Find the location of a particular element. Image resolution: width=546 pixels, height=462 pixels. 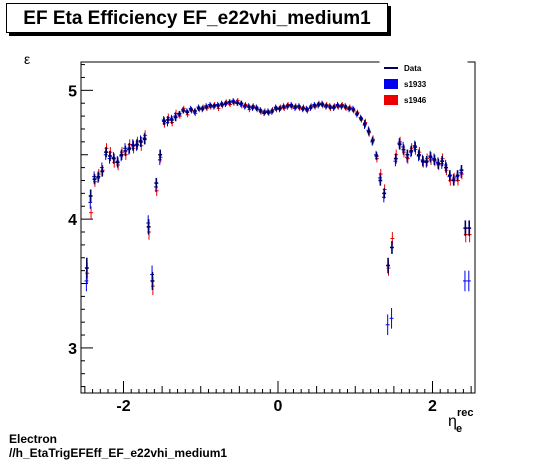

chart-title: EF Eta Efficiency EF_e22vhi_medium1 is located at coordinates (197, 18).